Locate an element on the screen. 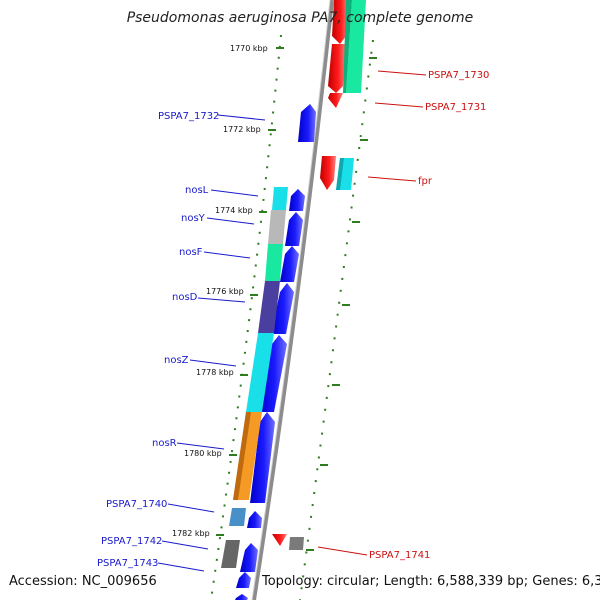 The height and width of the screenshot is (600, 600). genome-backbone is located at coordinates (293, 300).